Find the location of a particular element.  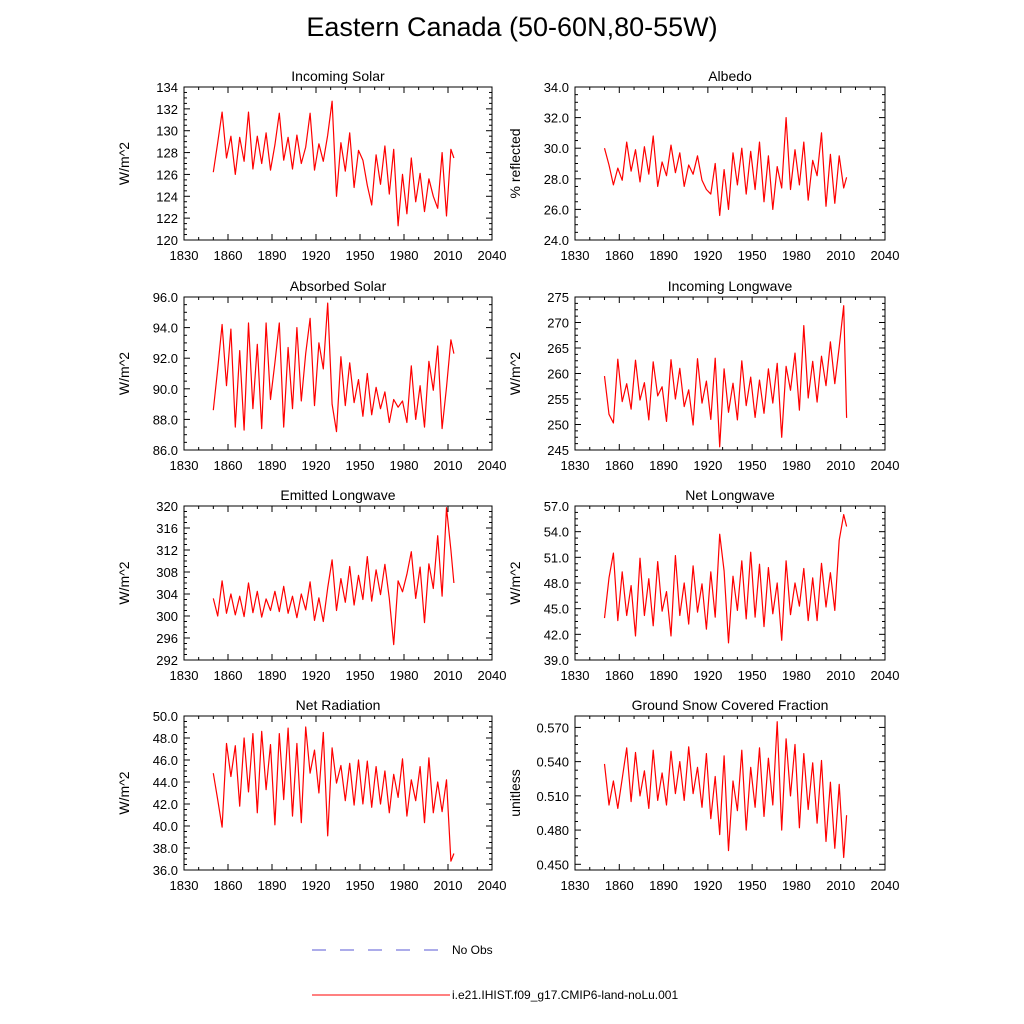

legend-label-model: i.e21.IHIST.f09_g17.CMIP6-land-noLu.001 is located at coordinates (565, 995).